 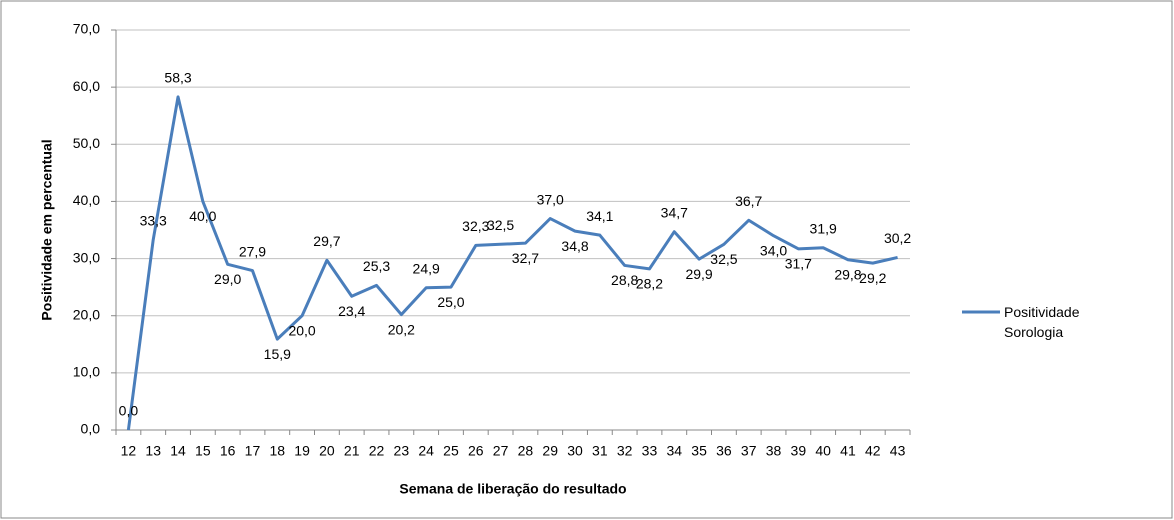 I want to click on data-label: 28,2, so click(x=649, y=284).